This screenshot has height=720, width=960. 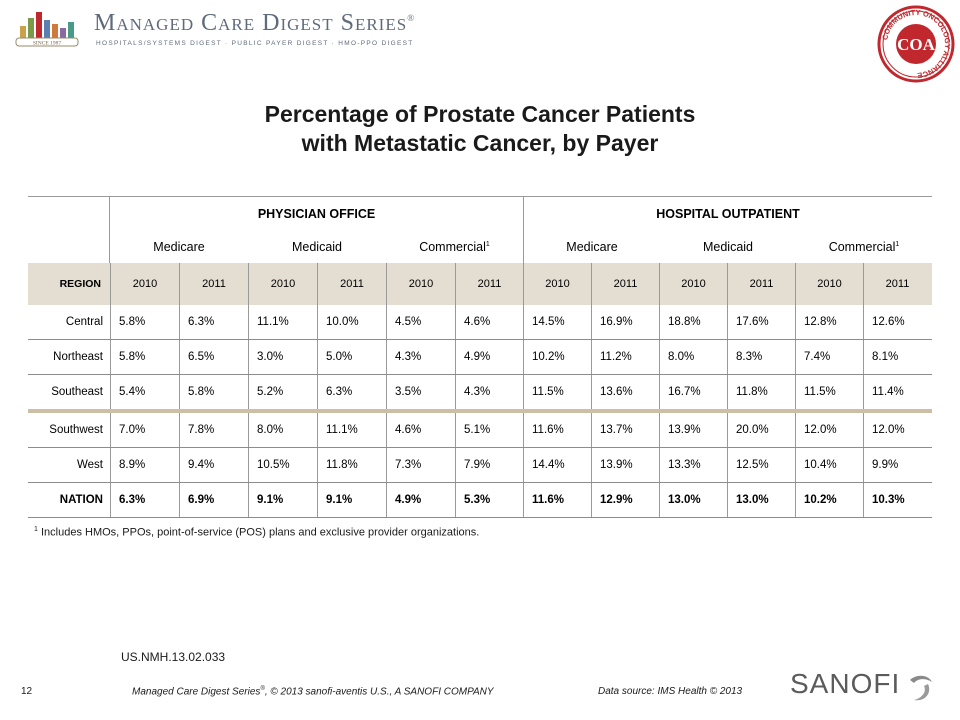 What do you see at coordinates (420, 322) in the screenshot?
I see `table-cell: 4.5%` at bounding box center [420, 322].